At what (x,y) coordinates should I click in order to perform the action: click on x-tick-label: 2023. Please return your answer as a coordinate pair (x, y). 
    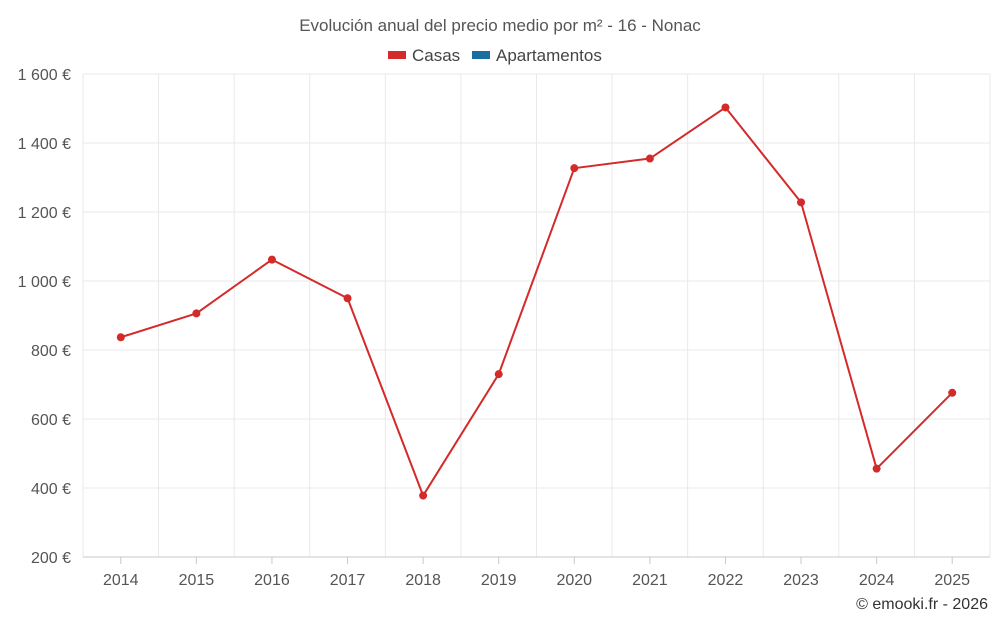
    Looking at the image, I should click on (801, 580).